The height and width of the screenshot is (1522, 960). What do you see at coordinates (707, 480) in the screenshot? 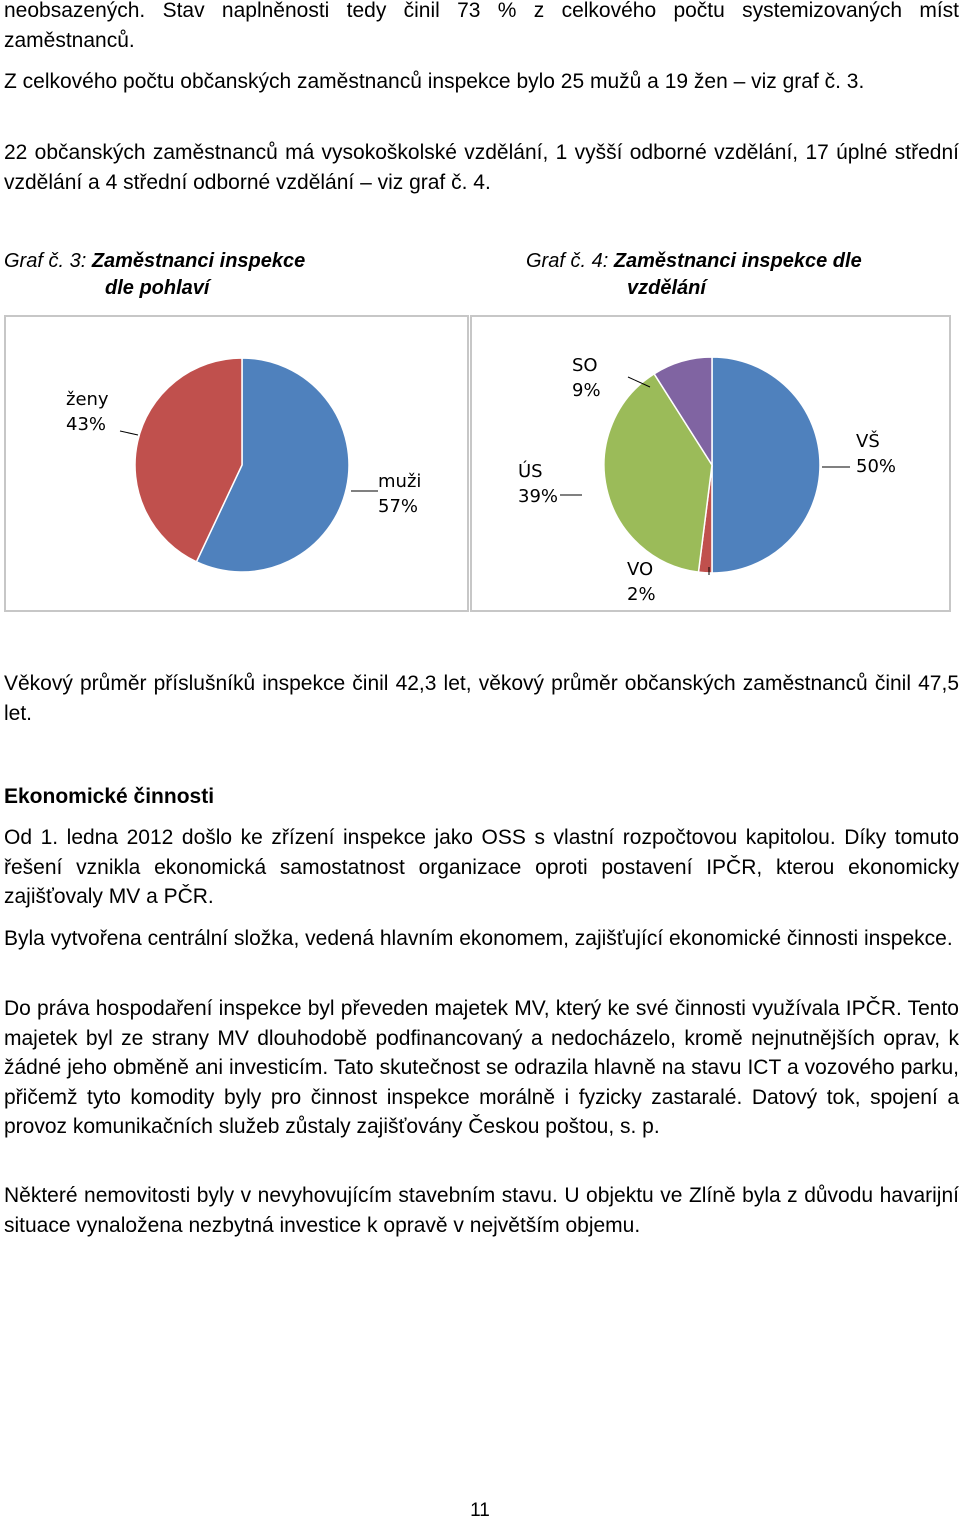
I see `chart-education-svg: VŠ 50% VO 2% ÚS 39% SO 9%` at bounding box center [707, 480].